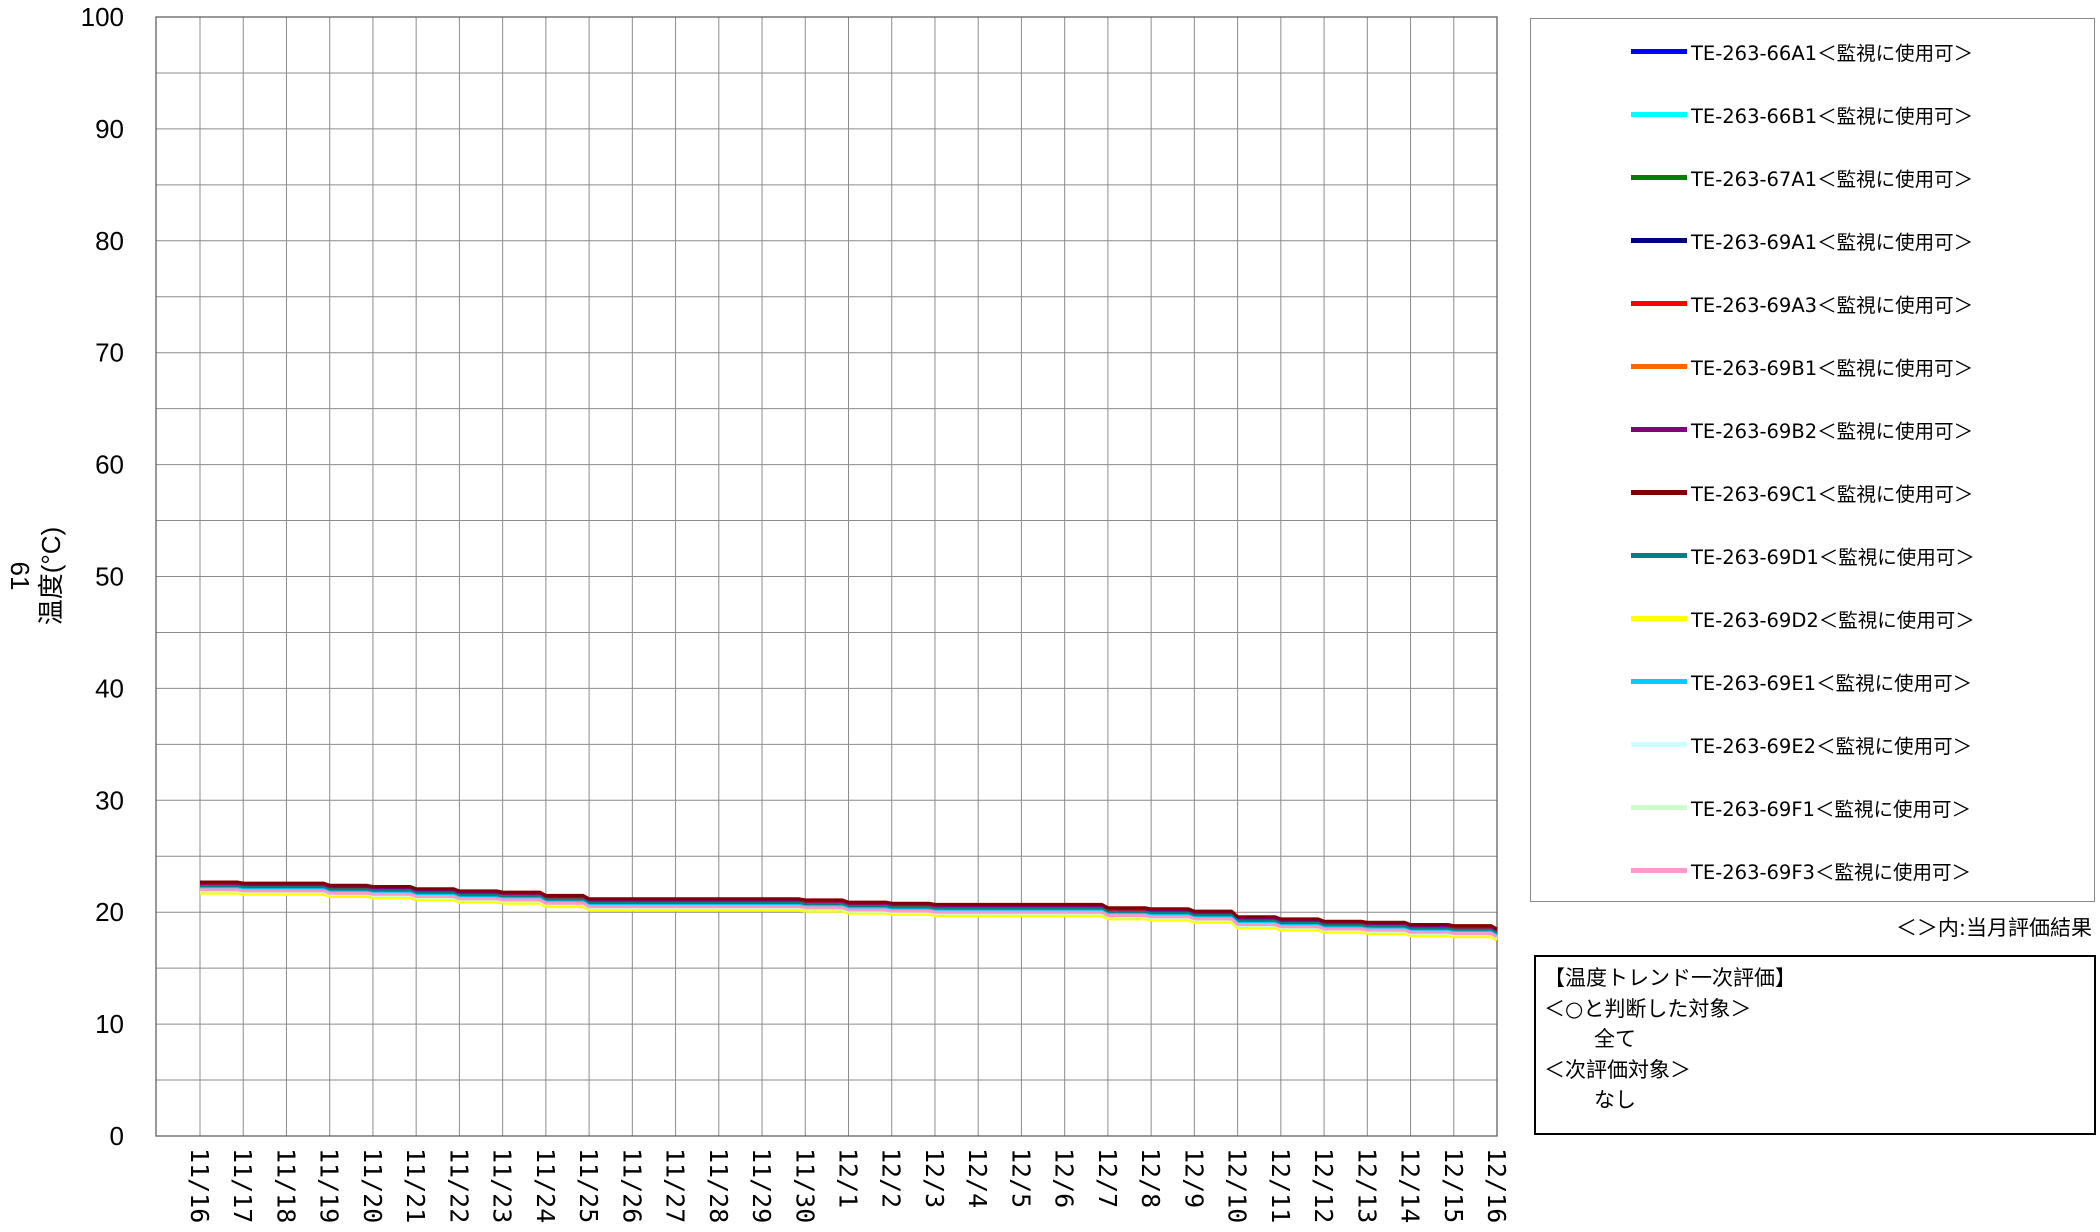 The width and height of the screenshot is (2100, 1232). What do you see at coordinates (285, 1185) in the screenshot?
I see `x-tick-label: 11/18` at bounding box center [285, 1185].